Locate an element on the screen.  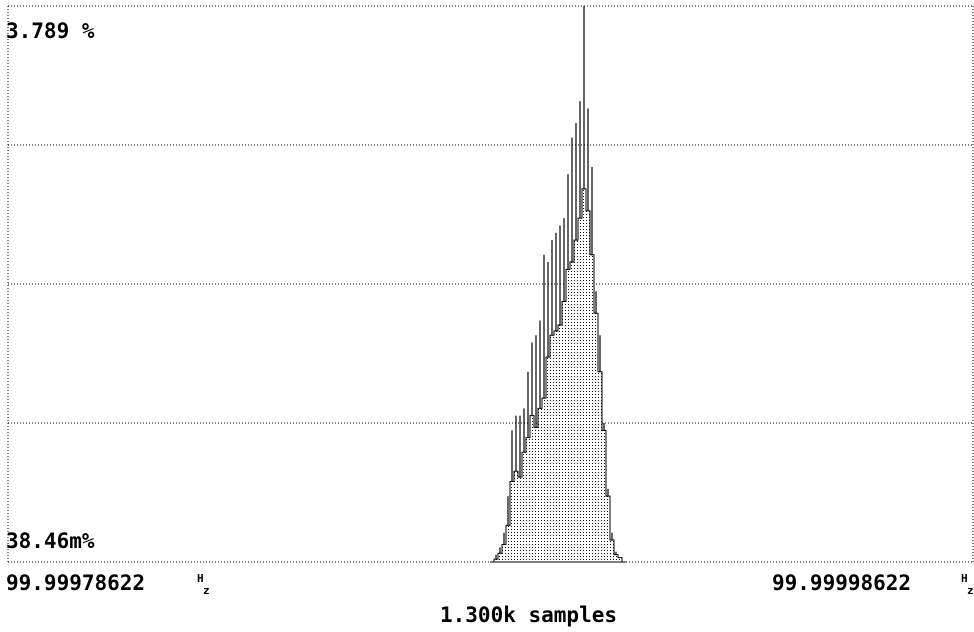
y-max-label: 3.789 % is located at coordinates (50, 31).